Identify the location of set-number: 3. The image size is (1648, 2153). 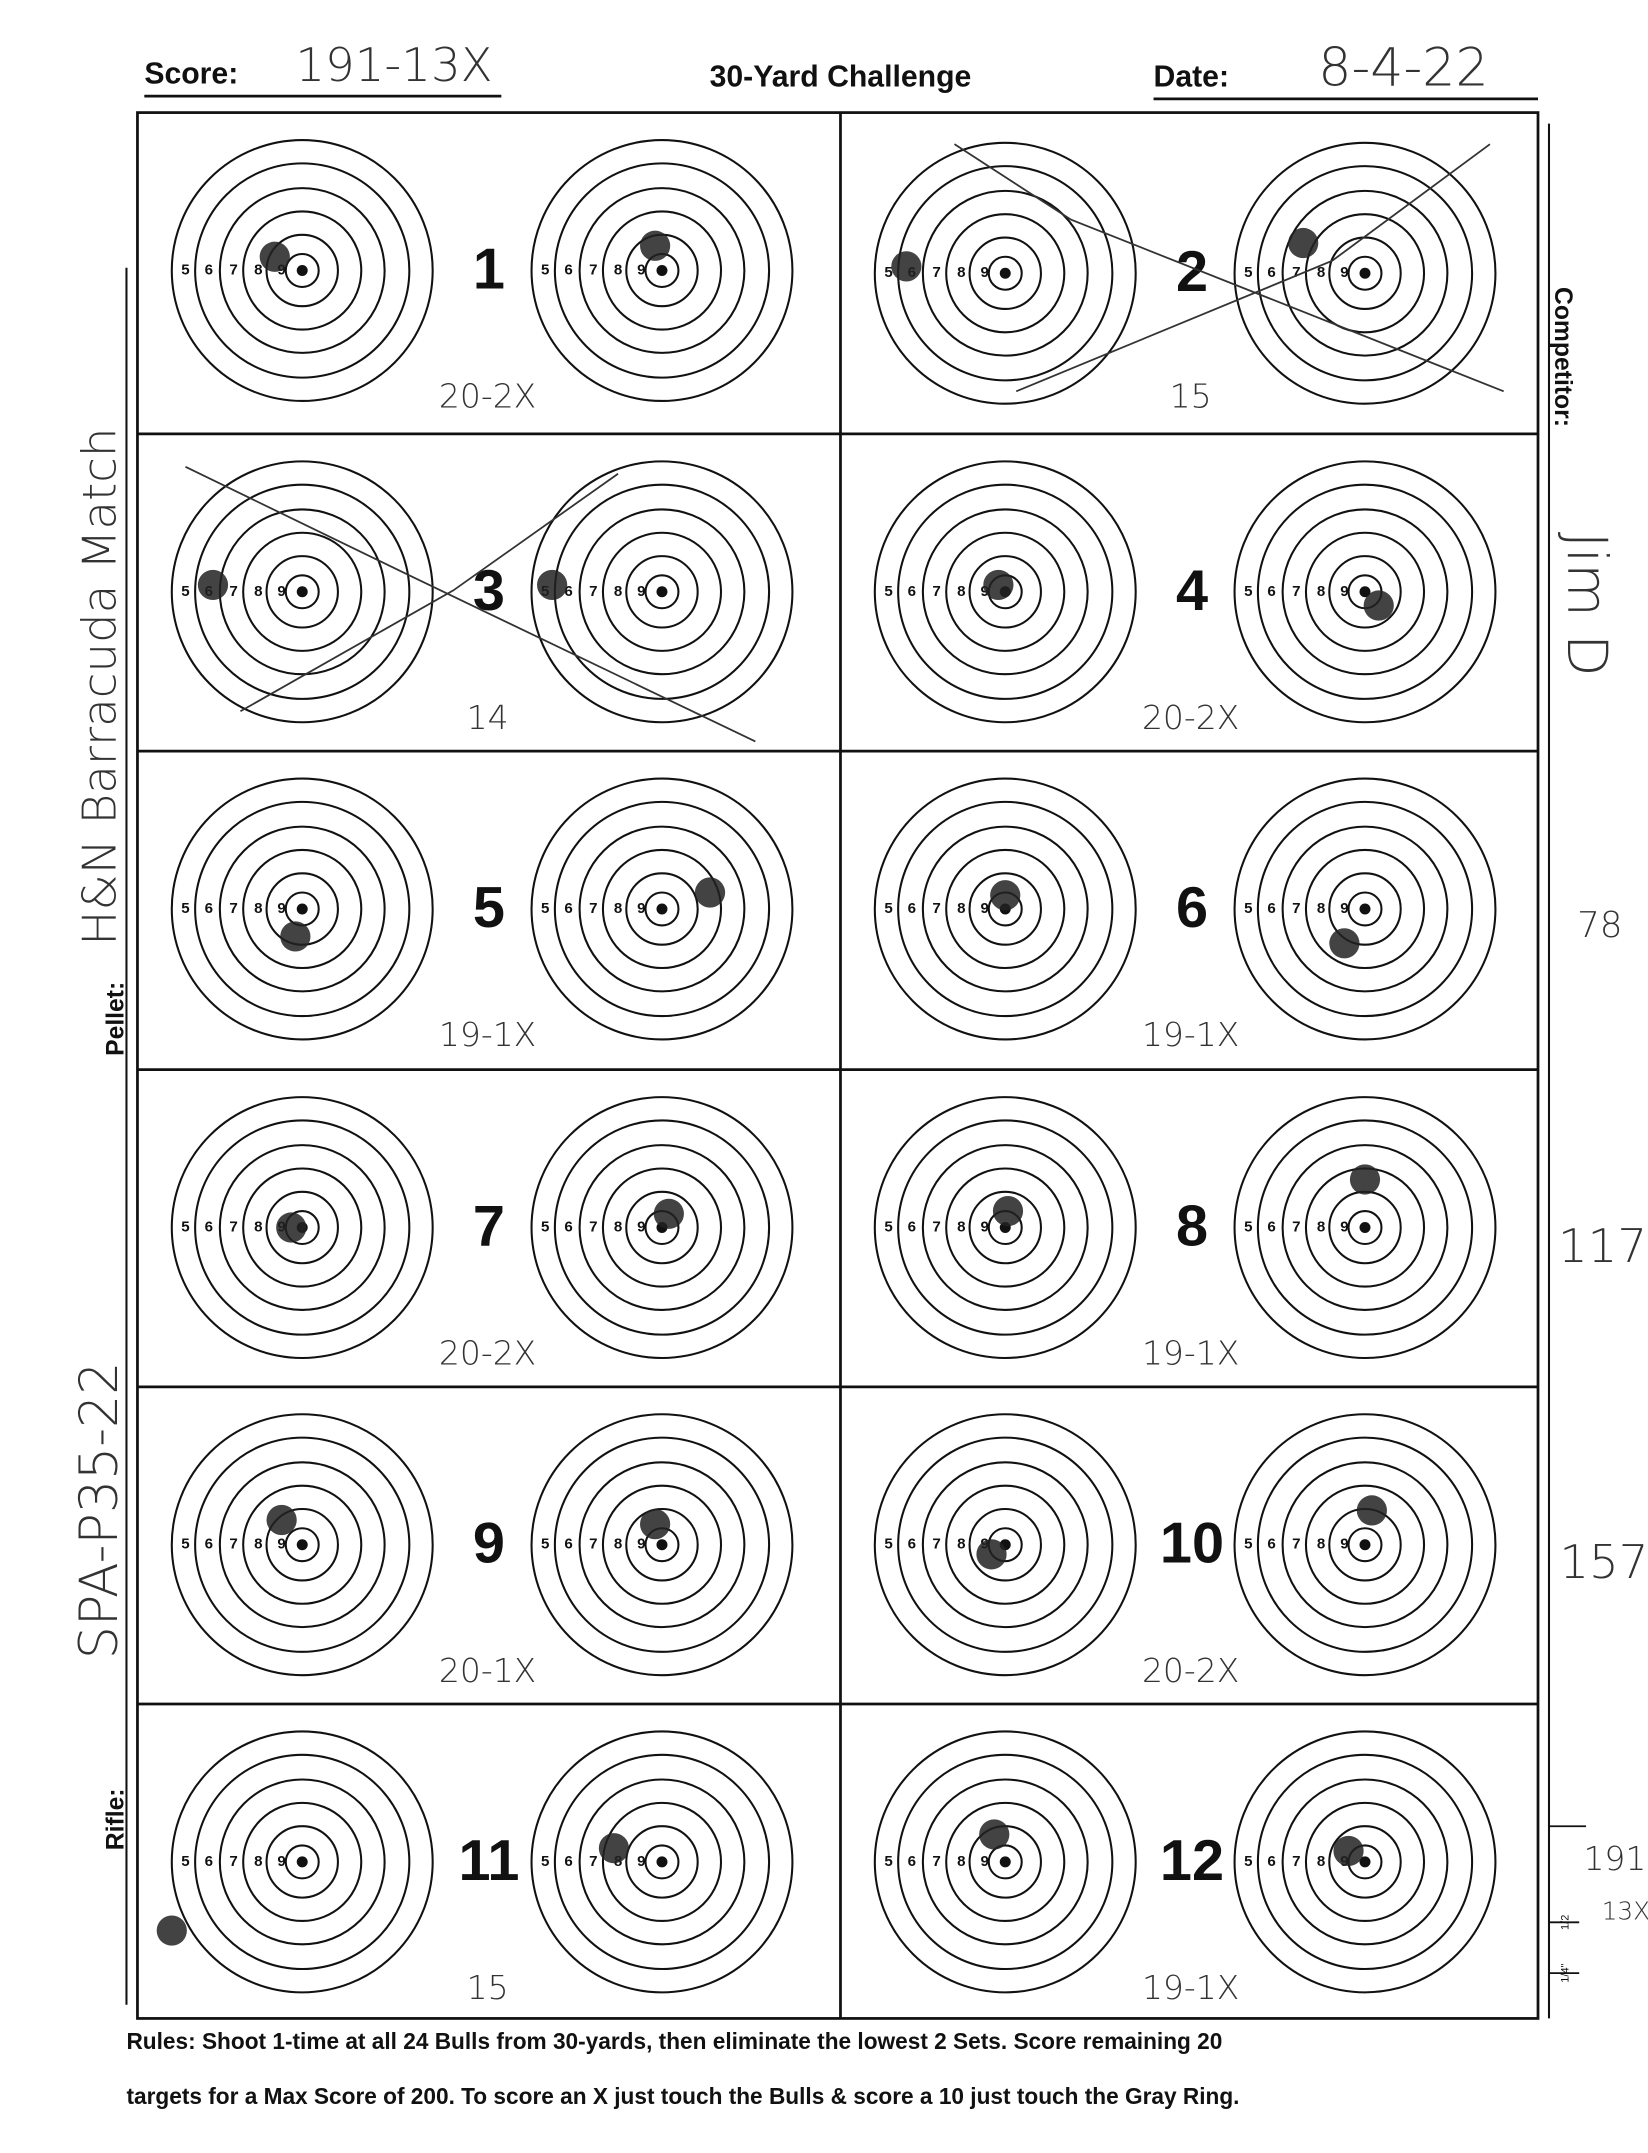
(489, 591).